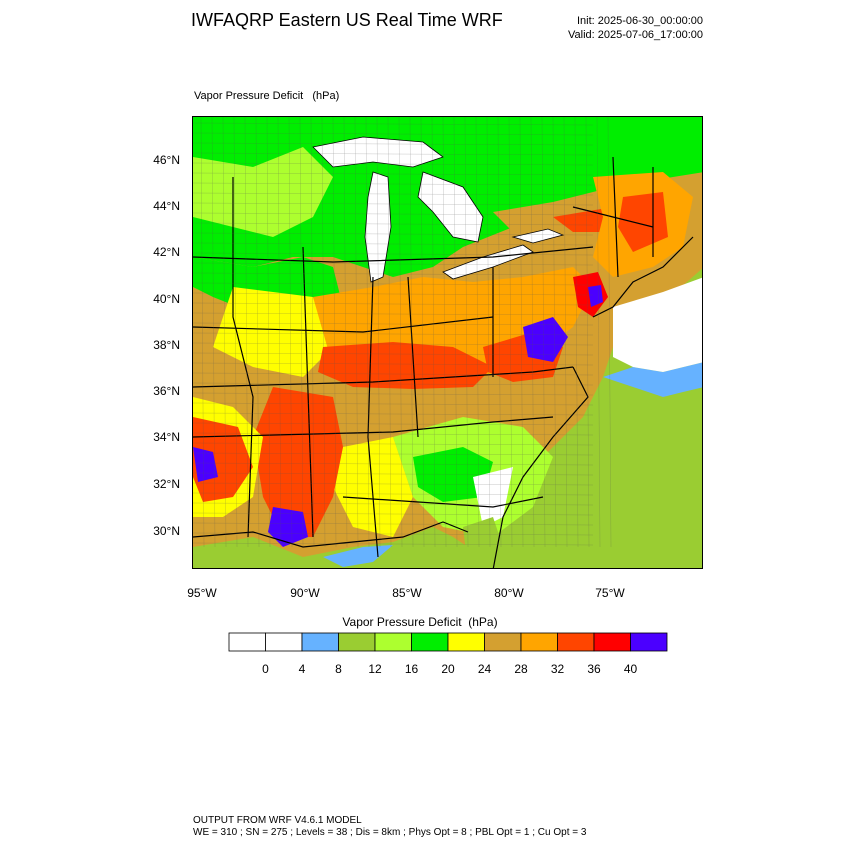 The height and width of the screenshot is (850, 850). What do you see at coordinates (263, 192) in the screenshot?
I see `upper-midwest-light` at bounding box center [263, 192].